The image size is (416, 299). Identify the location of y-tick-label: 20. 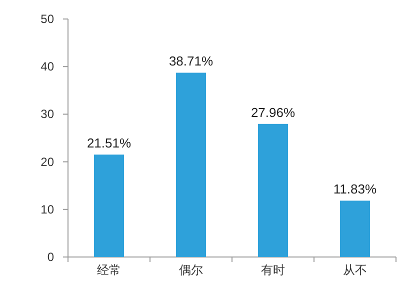
(47, 161).